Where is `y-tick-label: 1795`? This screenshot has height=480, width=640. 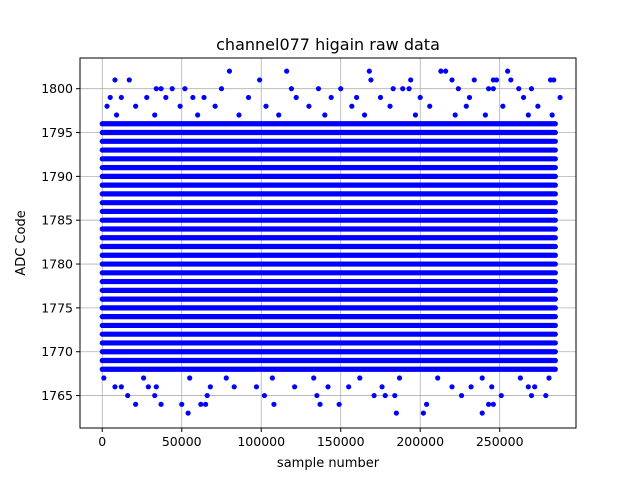
y-tick-label: 1795 is located at coordinates (57, 132).